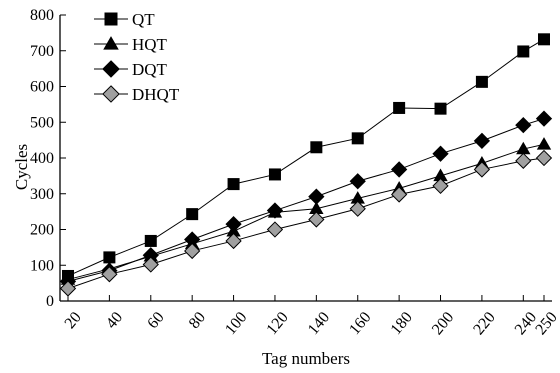  What do you see at coordinates (402, 323) in the screenshot?
I see `x-tick-label: 180` at bounding box center [402, 323].